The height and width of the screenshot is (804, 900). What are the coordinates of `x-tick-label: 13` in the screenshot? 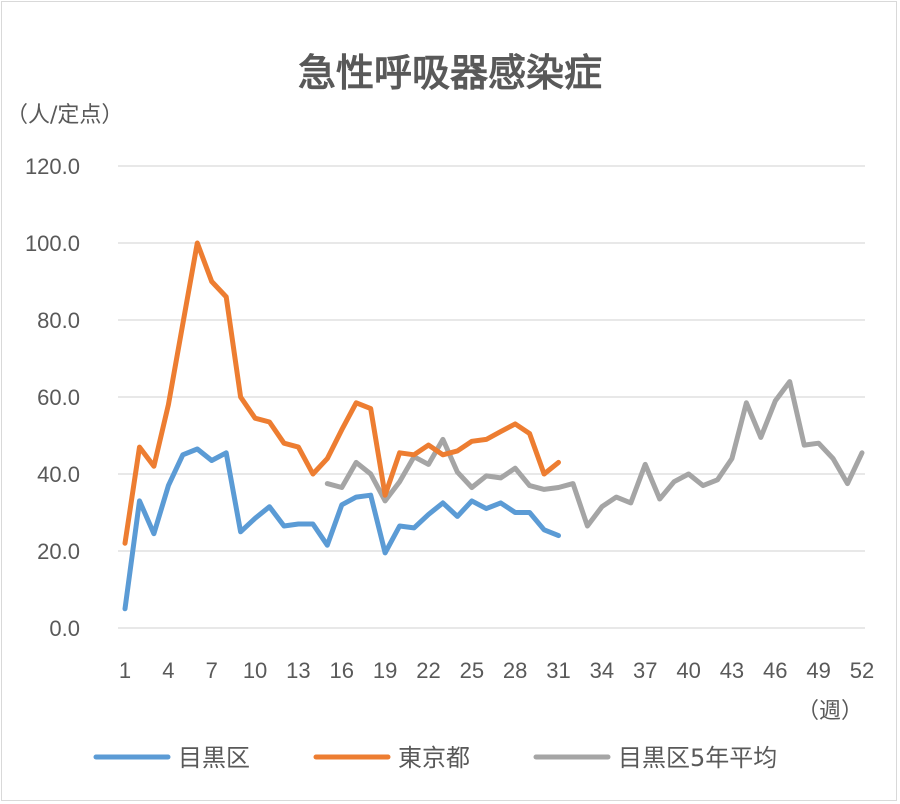 It's located at (298, 670).